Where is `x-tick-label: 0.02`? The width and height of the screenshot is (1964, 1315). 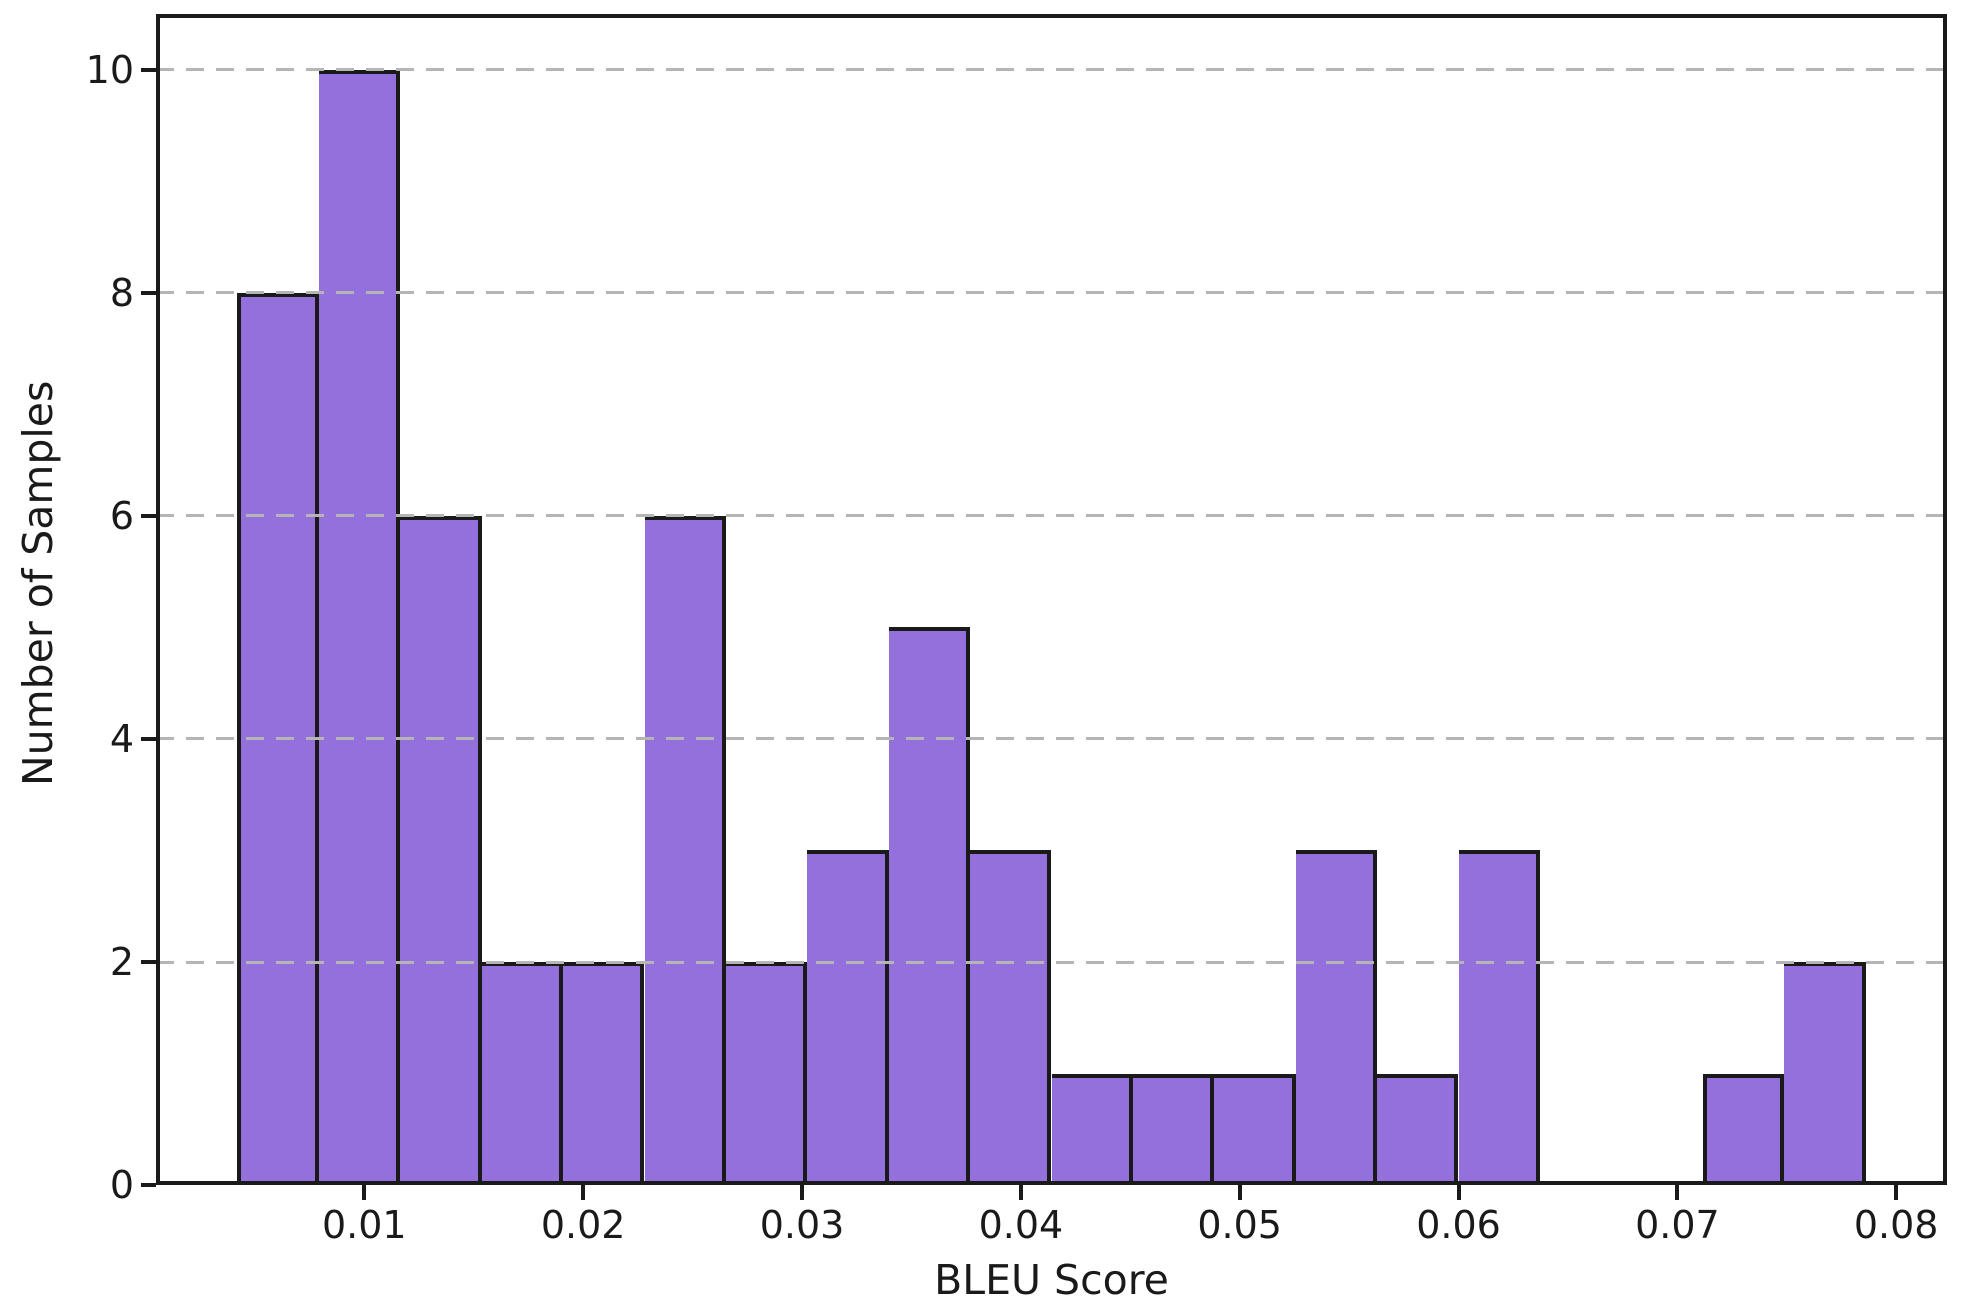
x-tick-label: 0.02 is located at coordinates (583, 1225).